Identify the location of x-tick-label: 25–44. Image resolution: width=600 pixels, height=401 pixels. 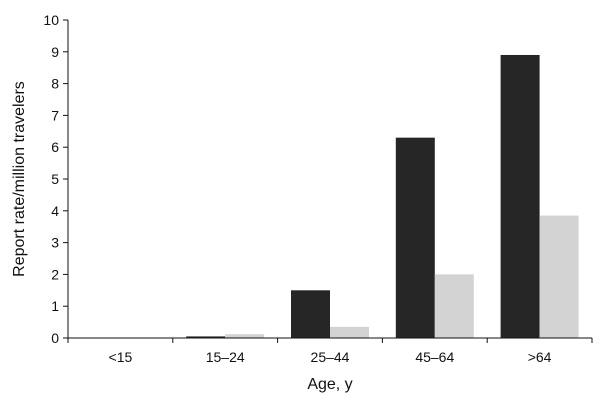
(330, 357).